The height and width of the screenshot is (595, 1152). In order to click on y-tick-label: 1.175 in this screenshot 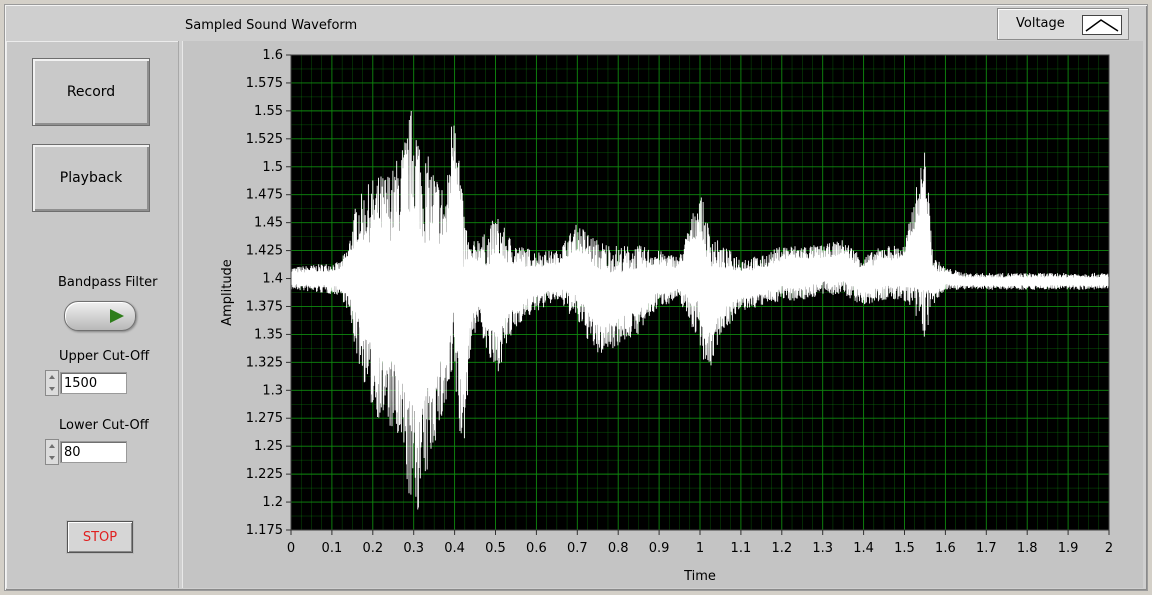, I will do `click(264, 530)`.